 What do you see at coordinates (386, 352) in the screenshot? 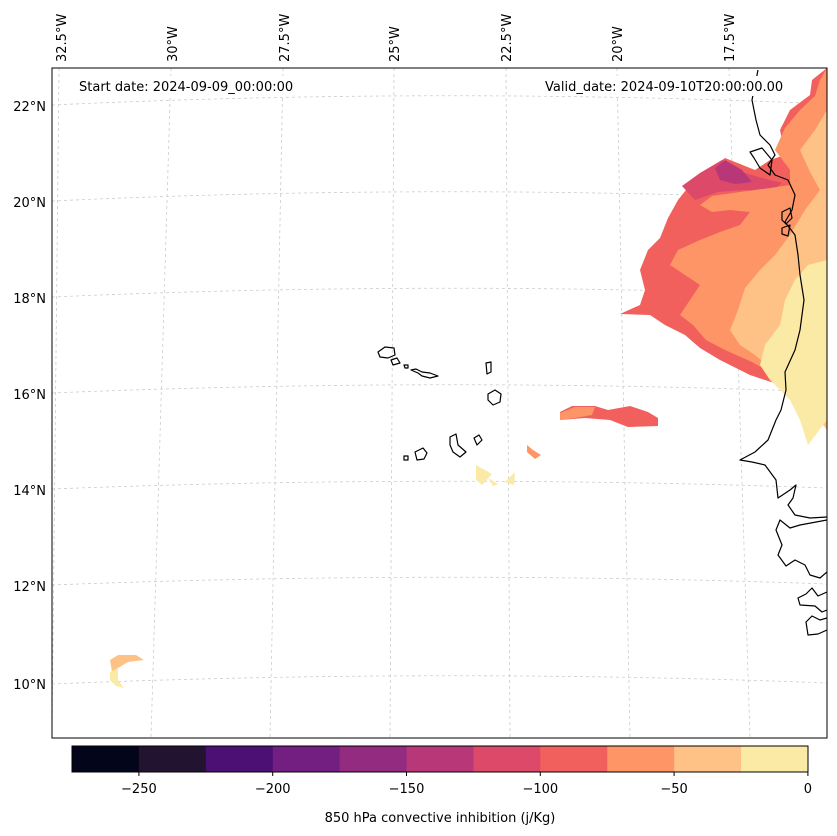
I see `cape-verde-santo-antao` at bounding box center [386, 352].